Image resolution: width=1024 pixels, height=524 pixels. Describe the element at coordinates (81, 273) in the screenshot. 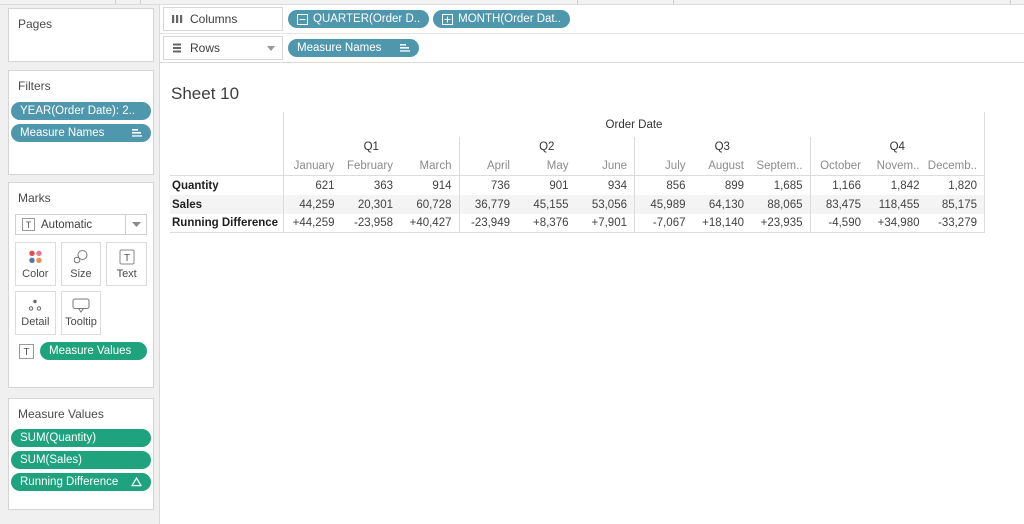

I see `mark-button-label: Size` at that location.